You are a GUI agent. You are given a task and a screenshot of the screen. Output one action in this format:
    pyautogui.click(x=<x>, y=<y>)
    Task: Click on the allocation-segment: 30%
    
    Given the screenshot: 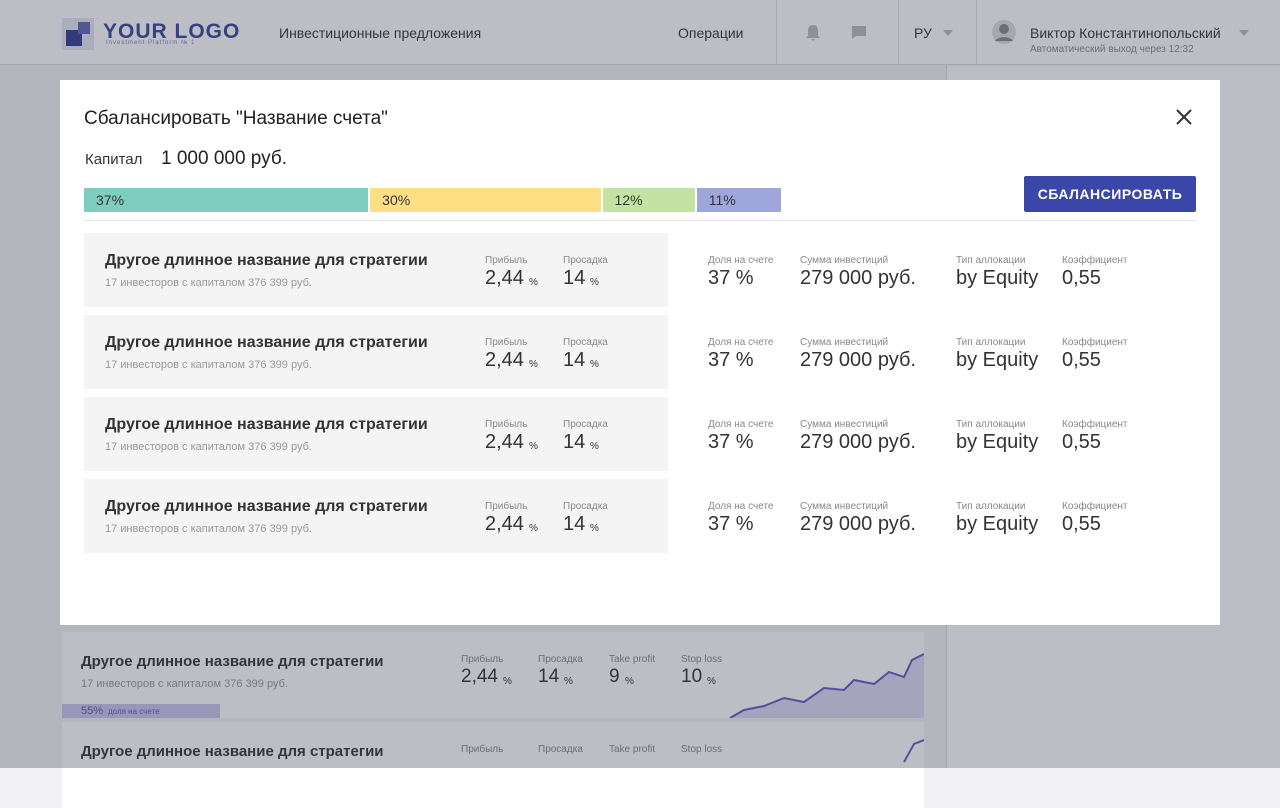 What is the action you would take?
    pyautogui.click(x=485, y=200)
    